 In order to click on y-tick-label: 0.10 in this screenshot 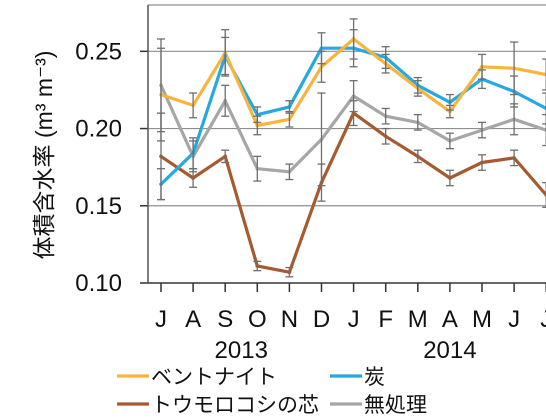, I will do `click(98, 283)`.